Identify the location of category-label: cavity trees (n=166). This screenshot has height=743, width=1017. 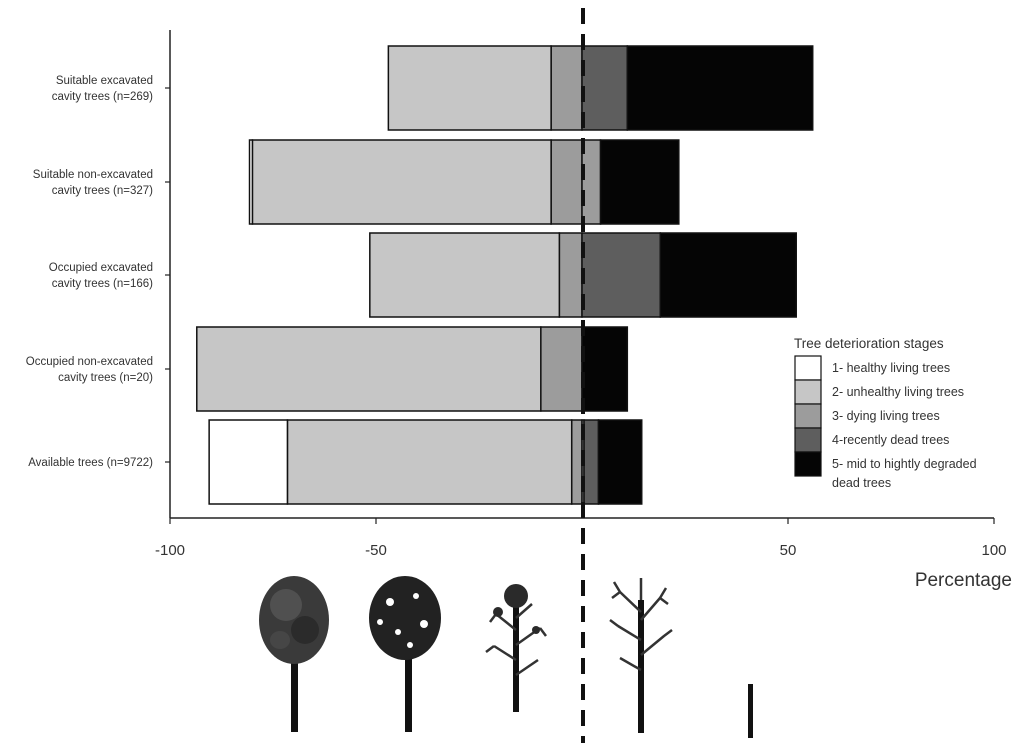
(102, 284).